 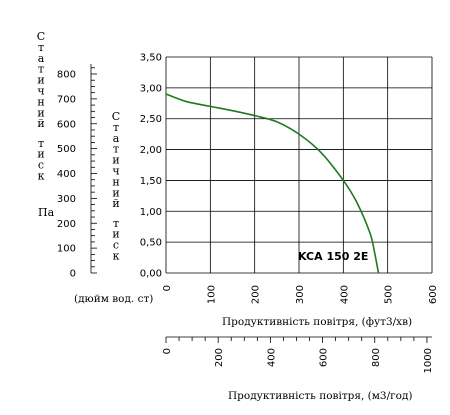 What do you see at coordinates (333, 256) in the screenshot?
I see `series-annotation: KCA 150 2E` at bounding box center [333, 256].